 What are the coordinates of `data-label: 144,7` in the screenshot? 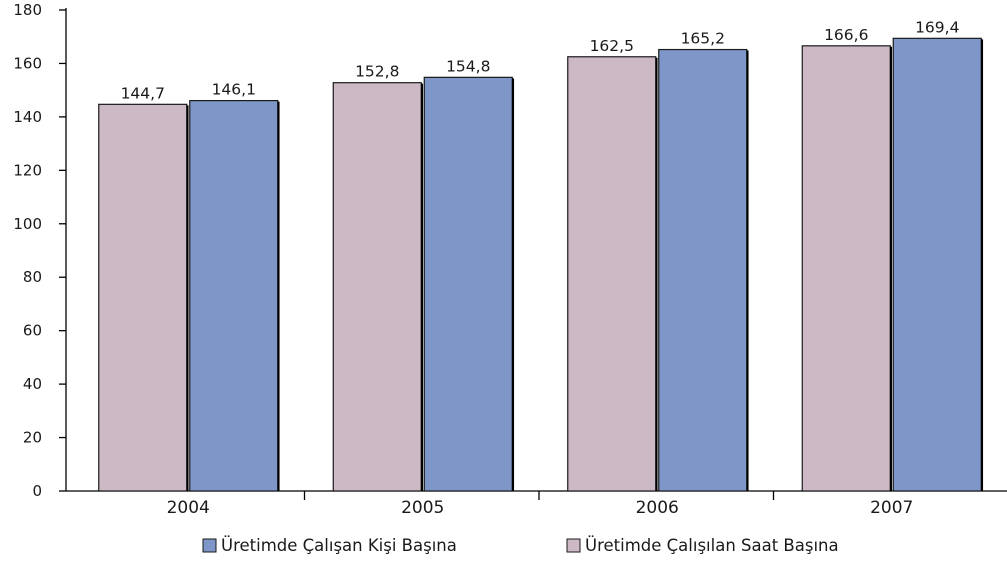 It's located at (143, 93).